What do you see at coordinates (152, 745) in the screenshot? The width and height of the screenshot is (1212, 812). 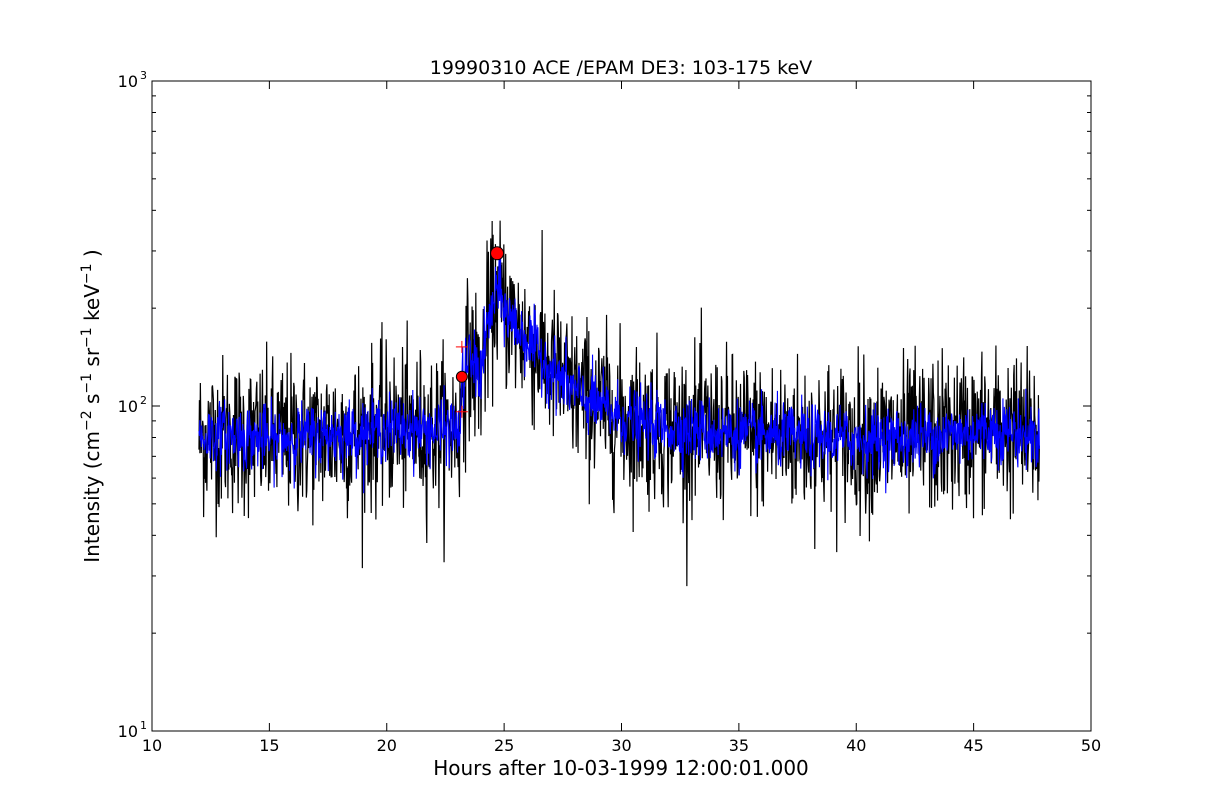 I see `x-tick-label: 10` at bounding box center [152, 745].